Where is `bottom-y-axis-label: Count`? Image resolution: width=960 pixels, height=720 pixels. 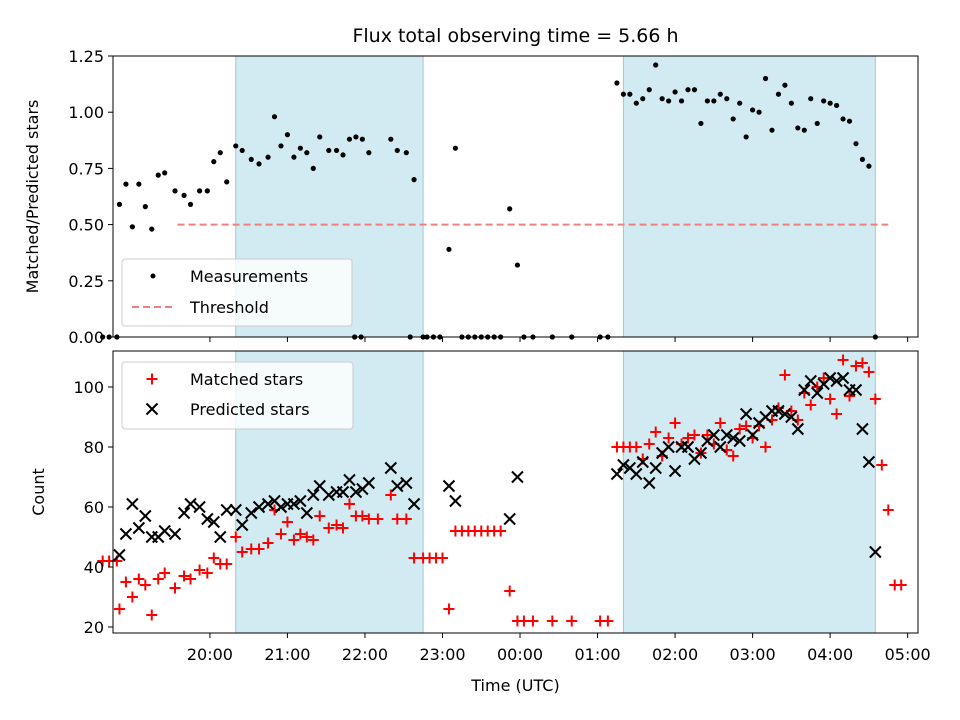
bottom-y-axis-label: Count is located at coordinates (38, 492).